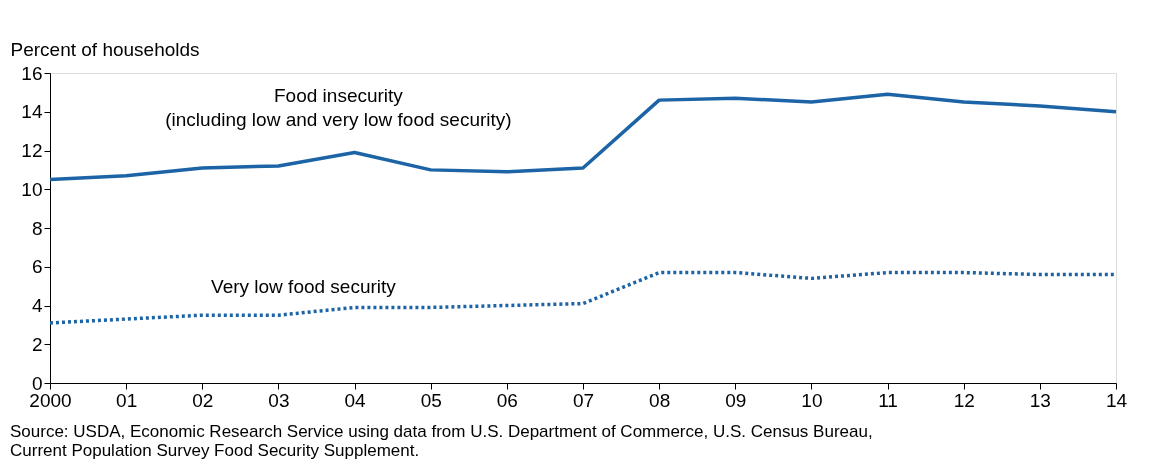 This screenshot has width=1168, height=474. What do you see at coordinates (507, 400) in the screenshot?
I see `x-tick-label: 06` at bounding box center [507, 400].